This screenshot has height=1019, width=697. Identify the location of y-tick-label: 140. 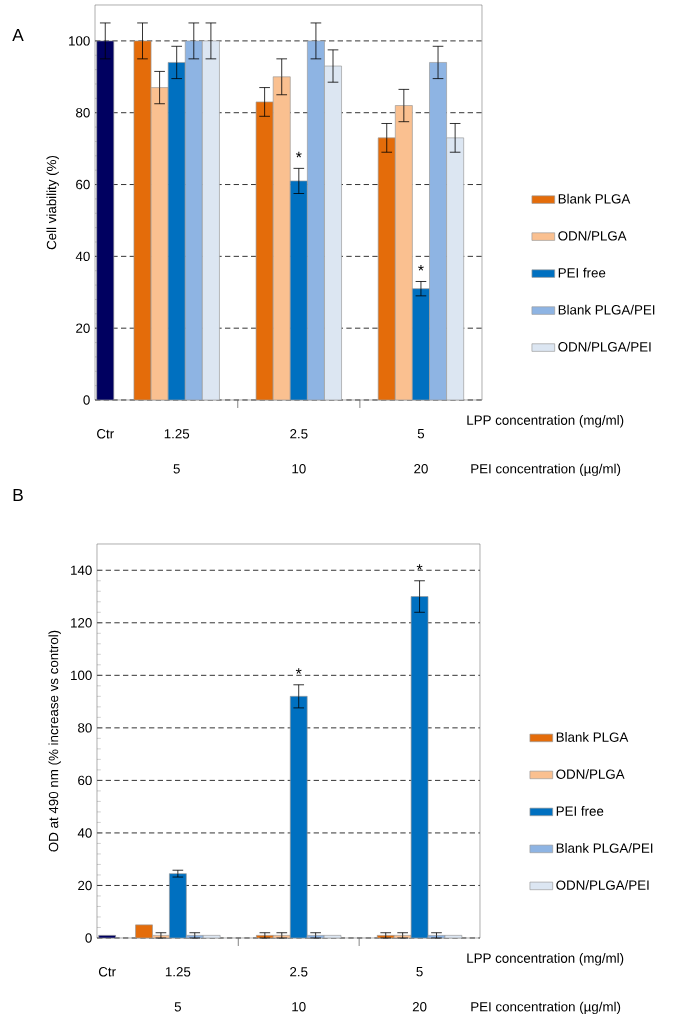
(81, 570).